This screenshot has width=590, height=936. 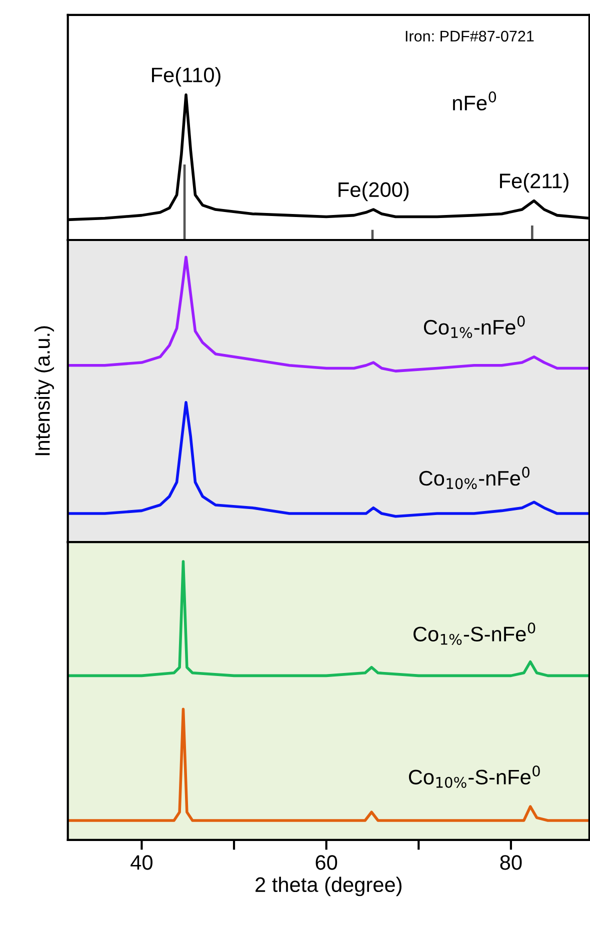 What do you see at coordinates (475, 633) in the screenshot?
I see `series-label: Co$_{1%}$-S-nFe$^{0}$` at bounding box center [475, 633].